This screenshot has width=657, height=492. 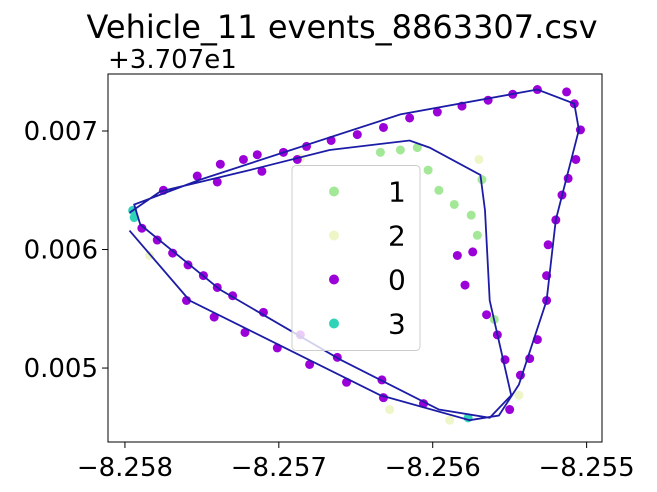 What do you see at coordinates (587, 468) in the screenshot?
I see `x-tick-label: −8.255` at bounding box center [587, 468].